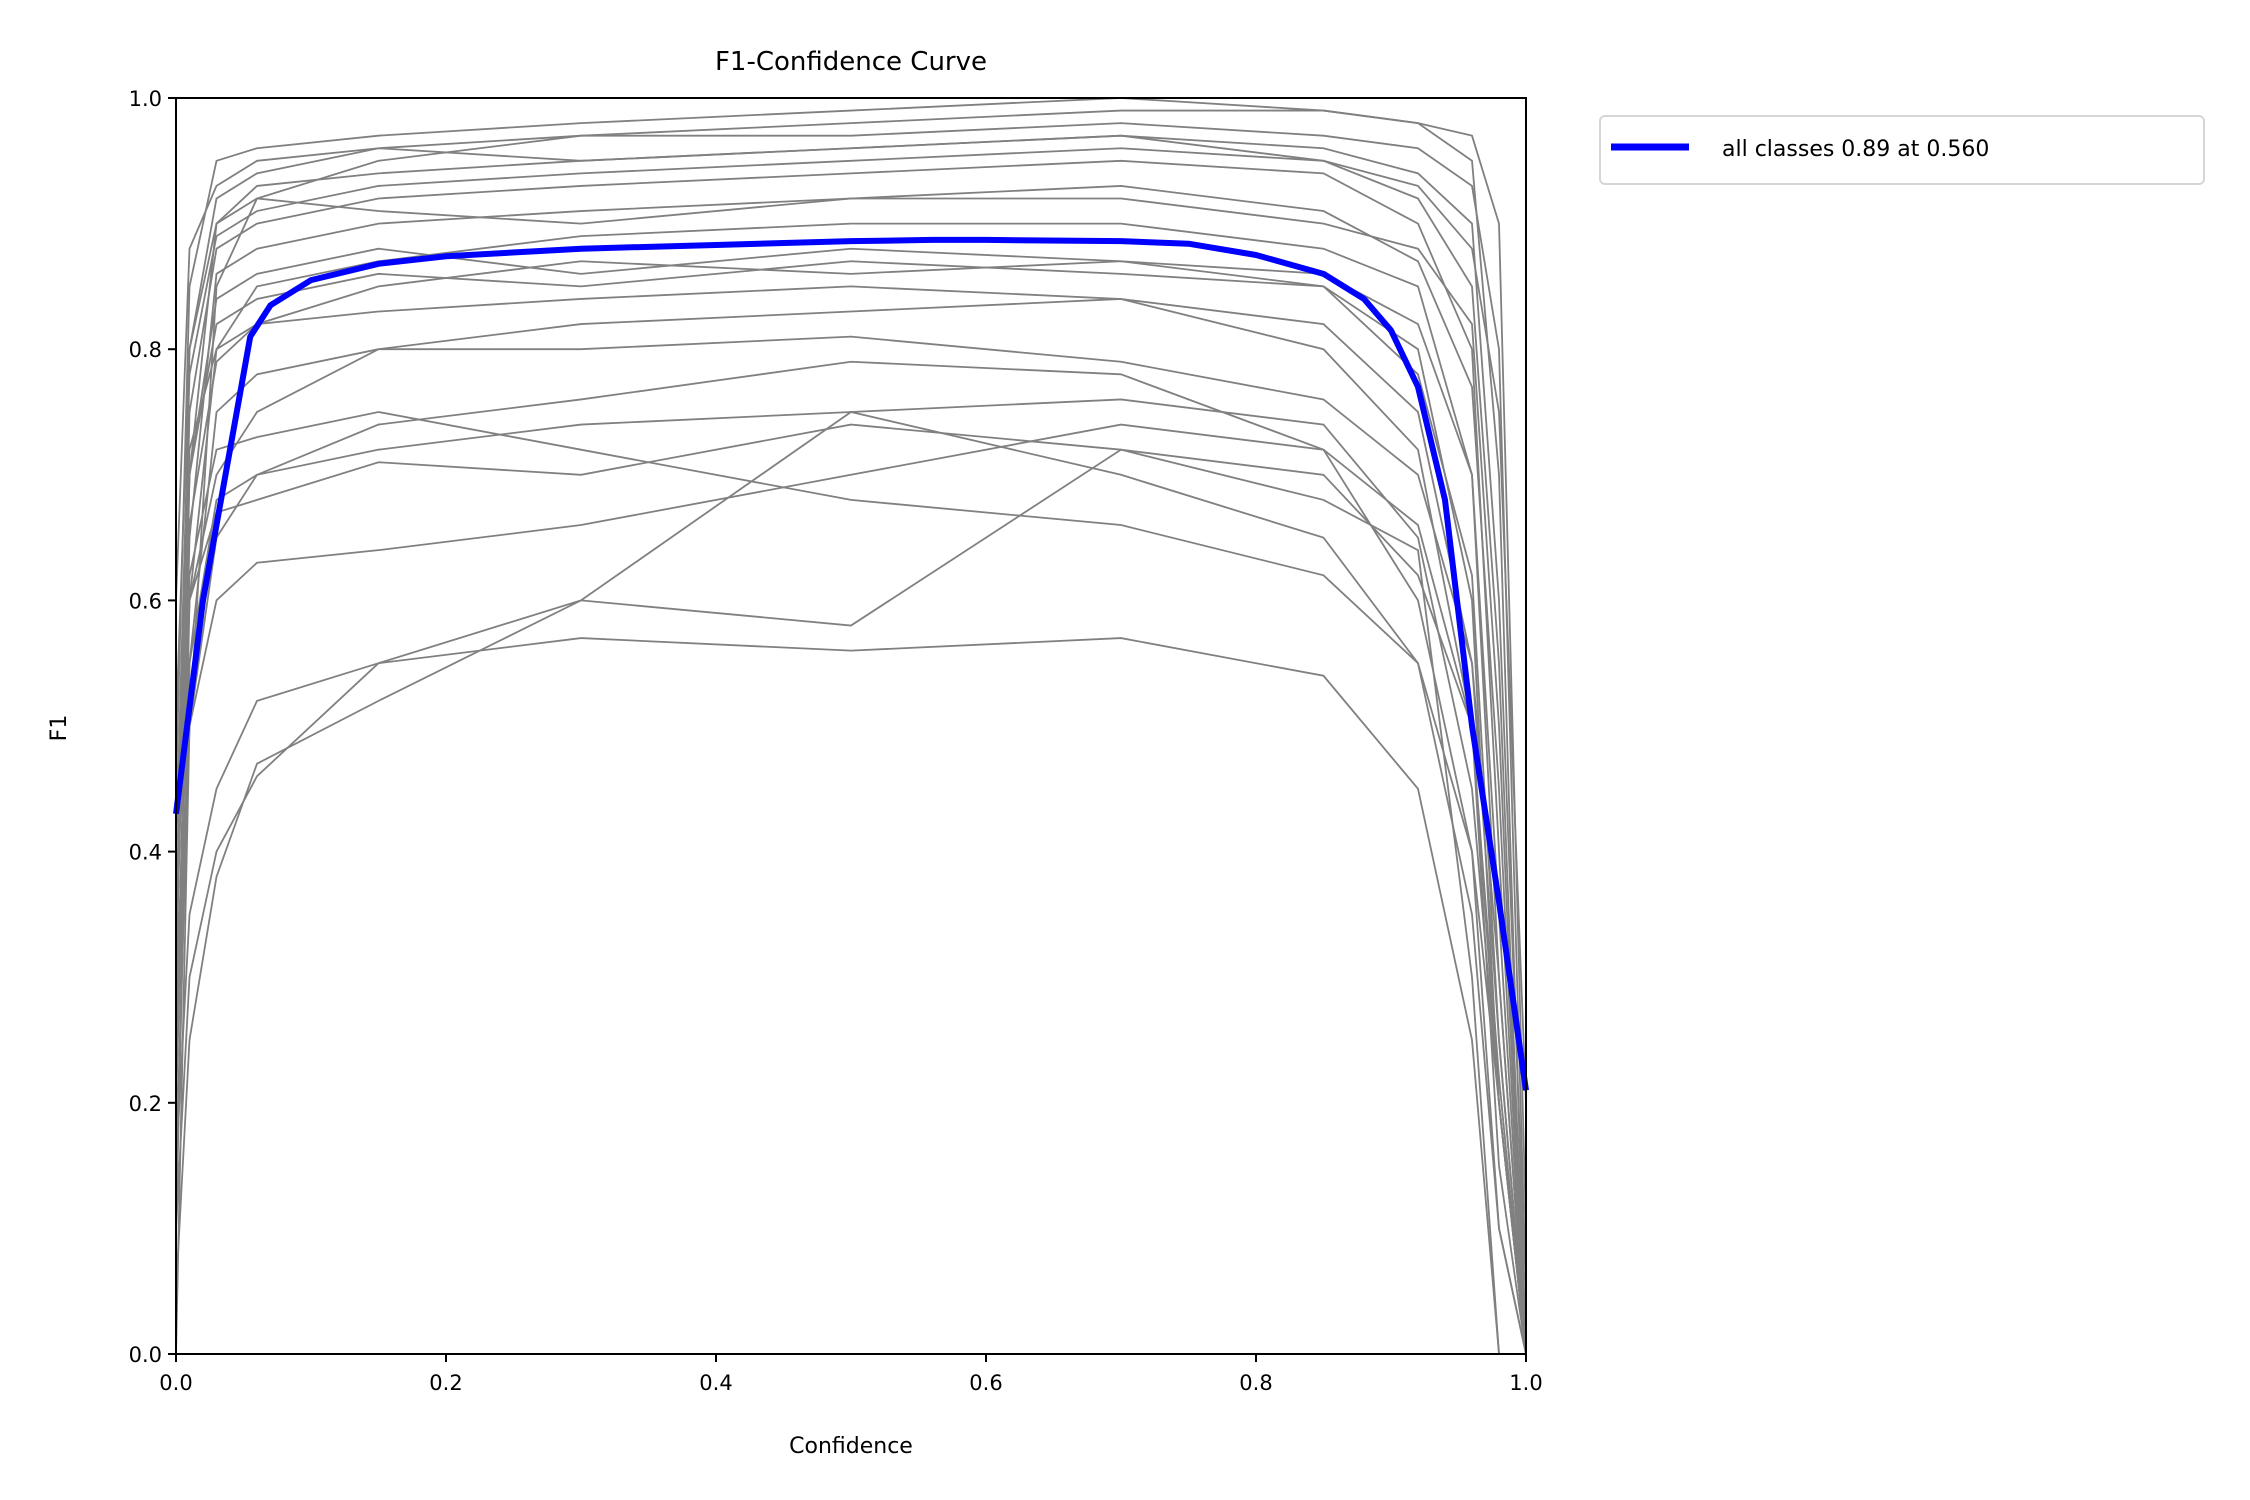  What do you see at coordinates (145, 853) in the screenshot?
I see `y-tick-label: 0.4` at bounding box center [145, 853].